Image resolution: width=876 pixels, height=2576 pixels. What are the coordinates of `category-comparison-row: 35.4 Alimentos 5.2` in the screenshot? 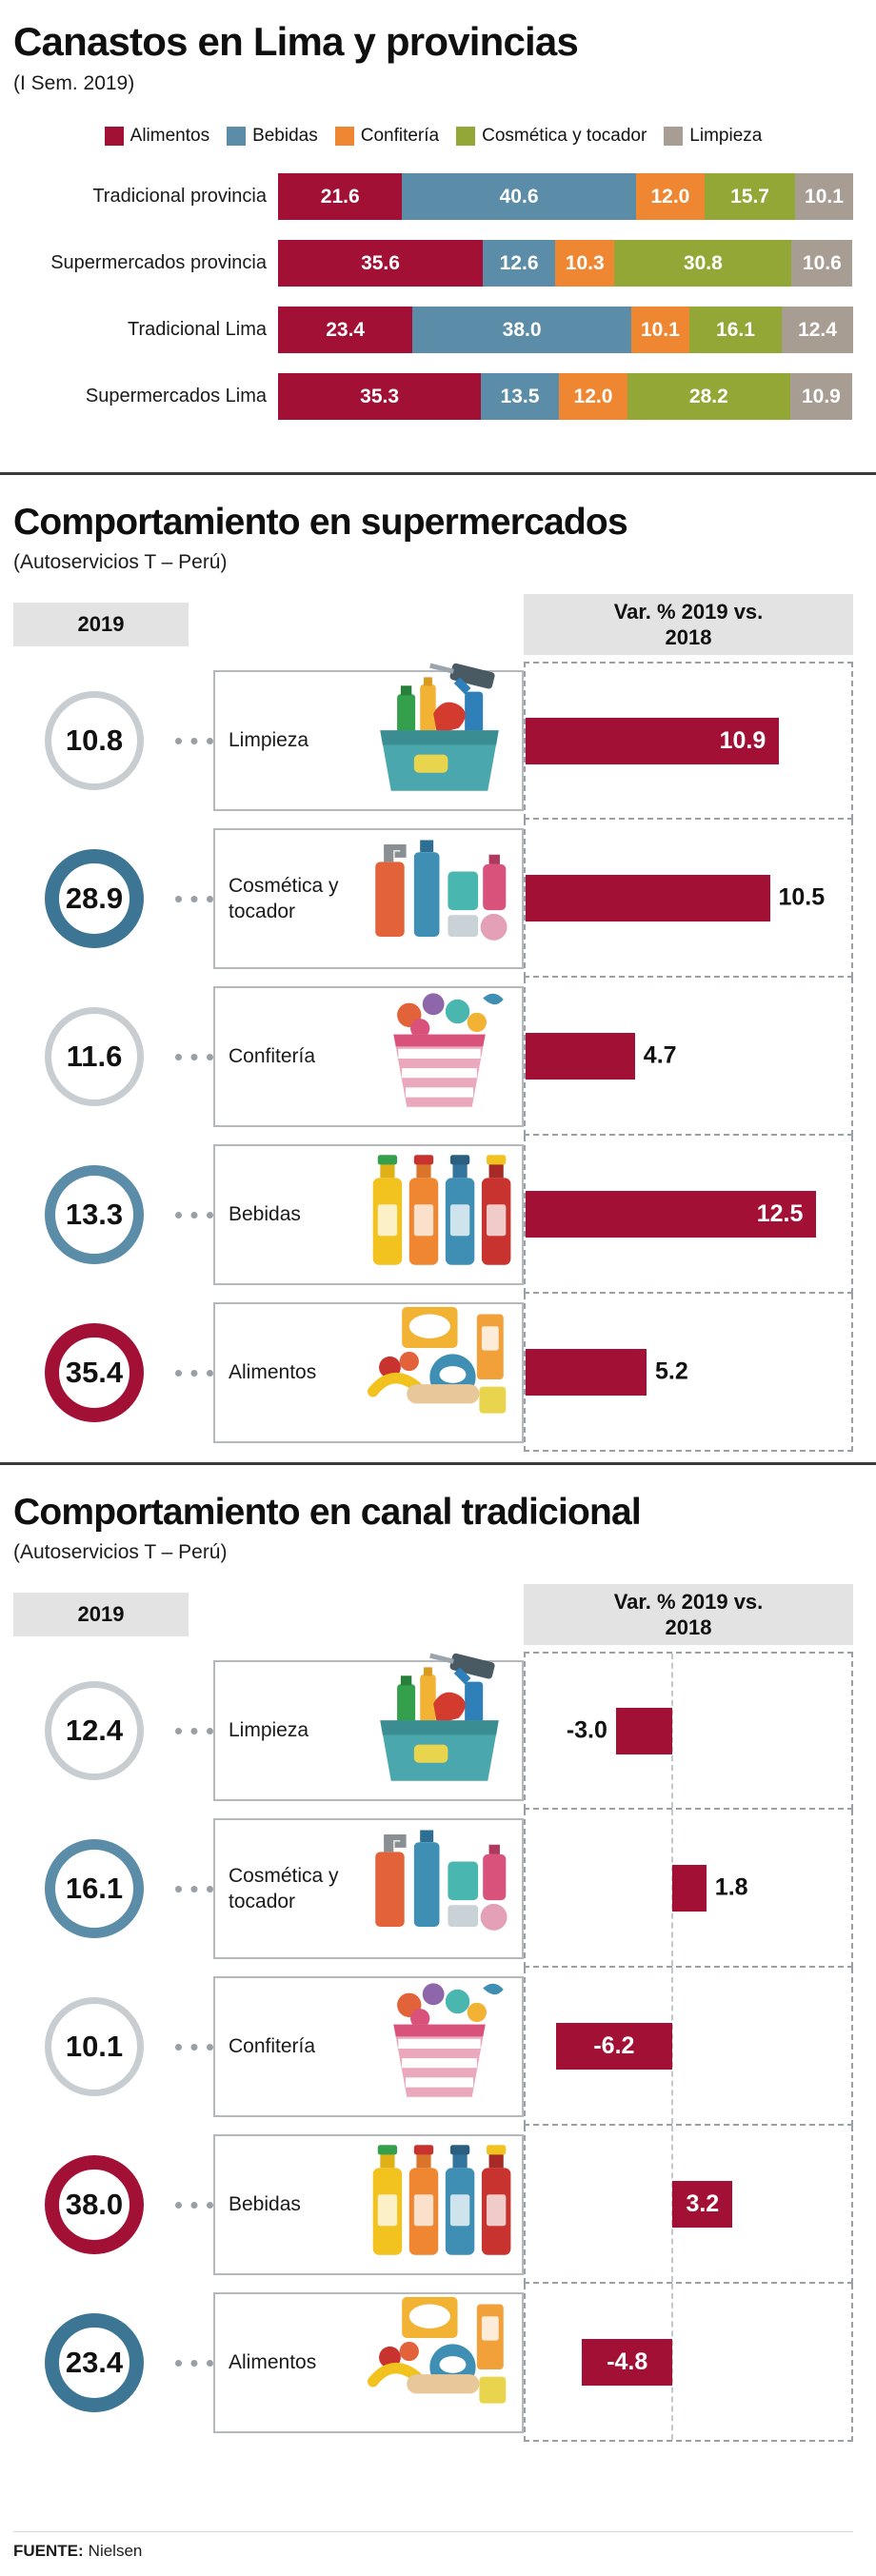 It's located at (433, 1373).